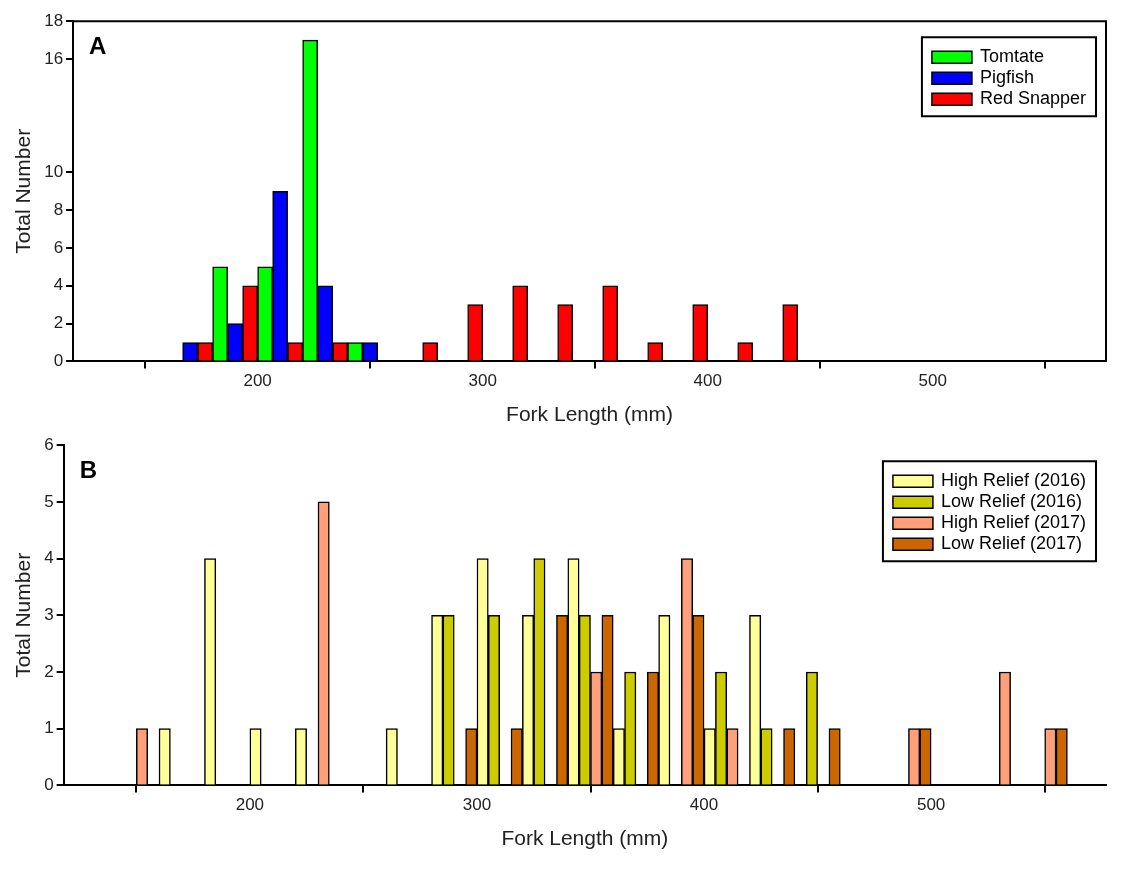 Image resolution: width=1126 pixels, height=869 pixels. I want to click on legend-label: Low Relief (2016), so click(1011, 501).